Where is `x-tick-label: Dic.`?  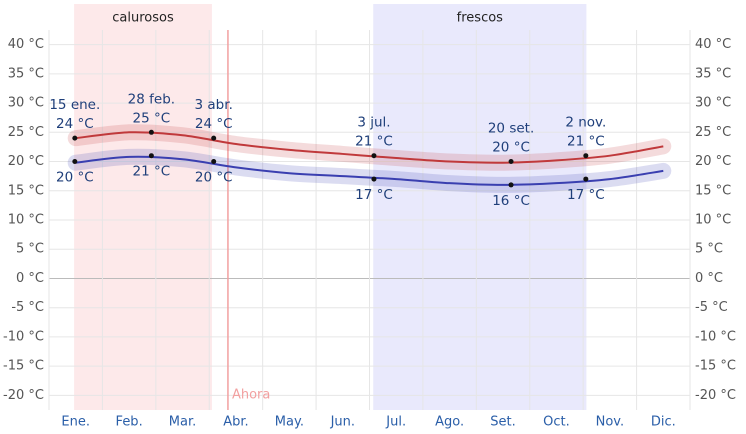
x-tick-label: Dic. is located at coordinates (663, 422).